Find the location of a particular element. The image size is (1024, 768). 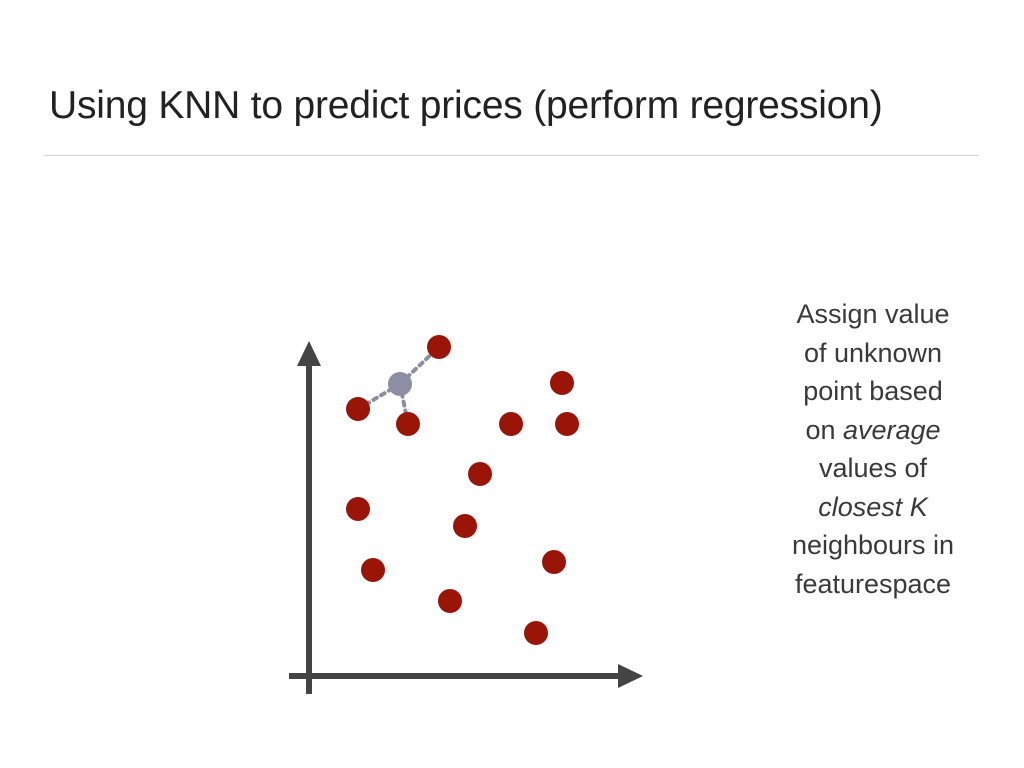

caption-text: point based is located at coordinates (873, 391).